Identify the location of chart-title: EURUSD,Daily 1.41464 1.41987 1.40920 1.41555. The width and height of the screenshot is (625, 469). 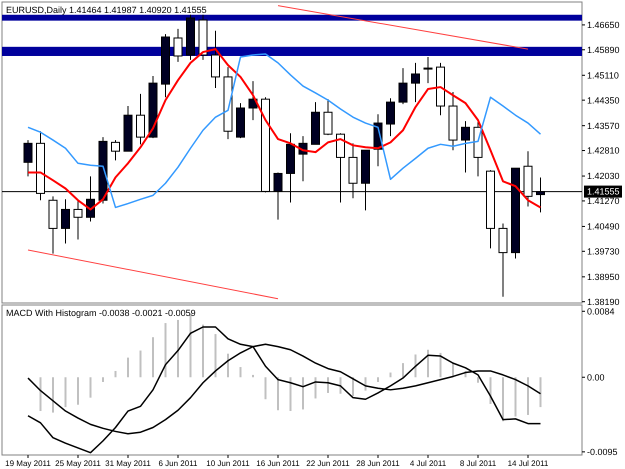
(106, 10).